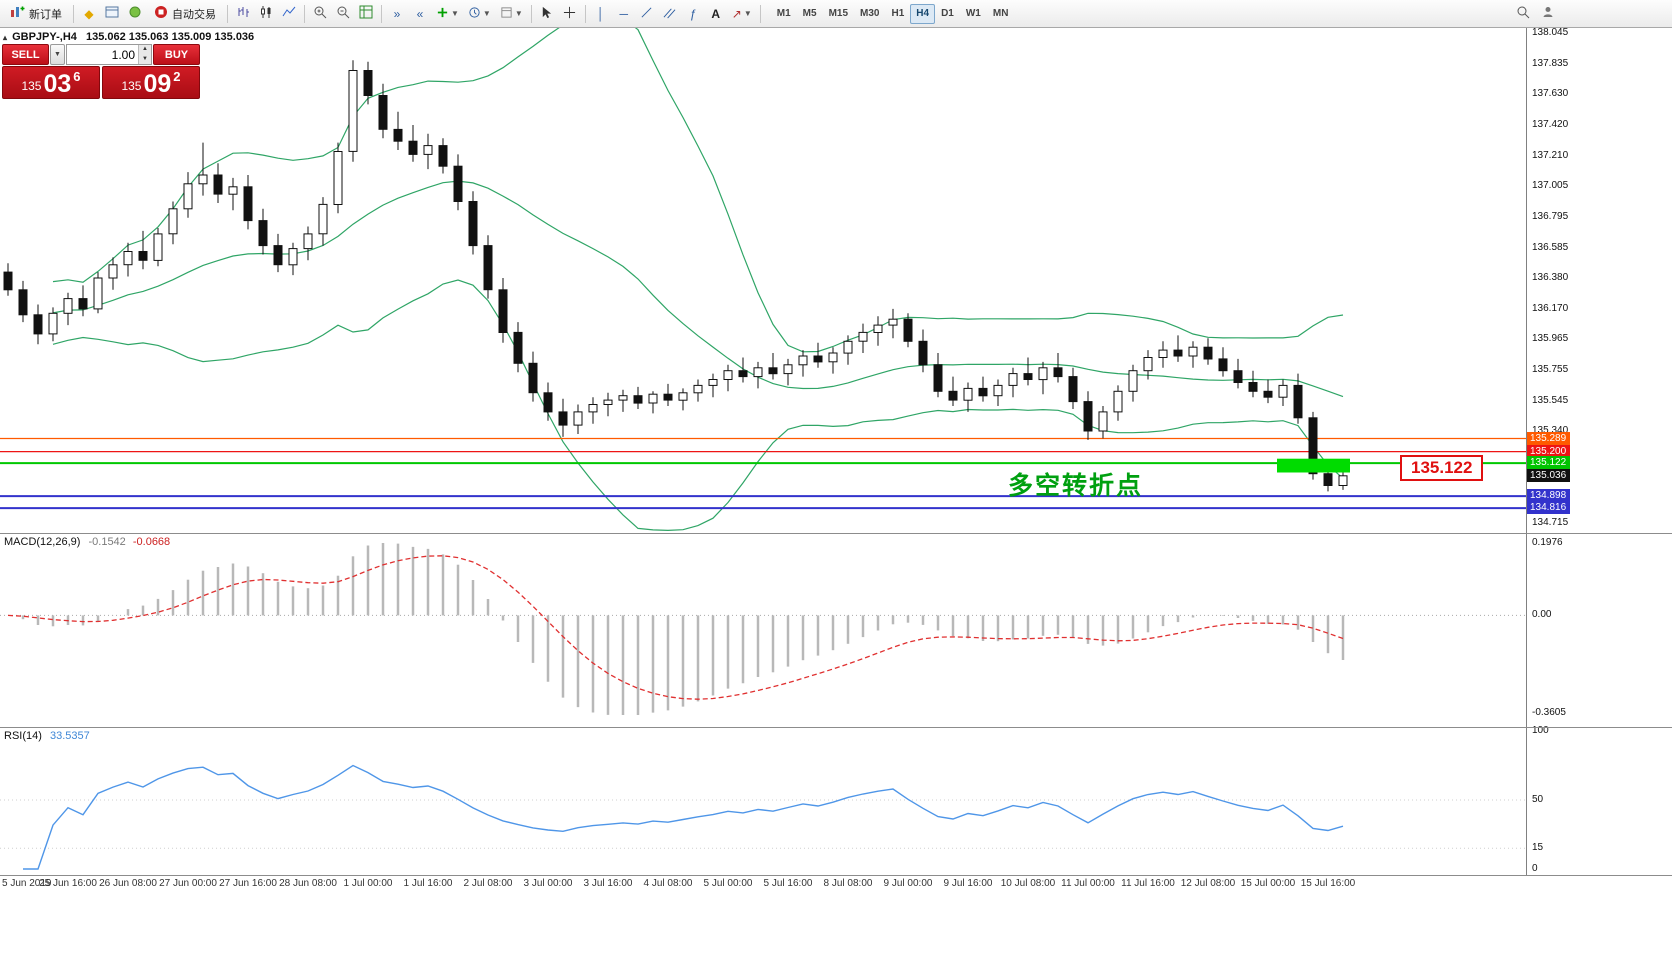  Describe the element at coordinates (289, 14) in the screenshot. I see `line-chart-button` at that location.